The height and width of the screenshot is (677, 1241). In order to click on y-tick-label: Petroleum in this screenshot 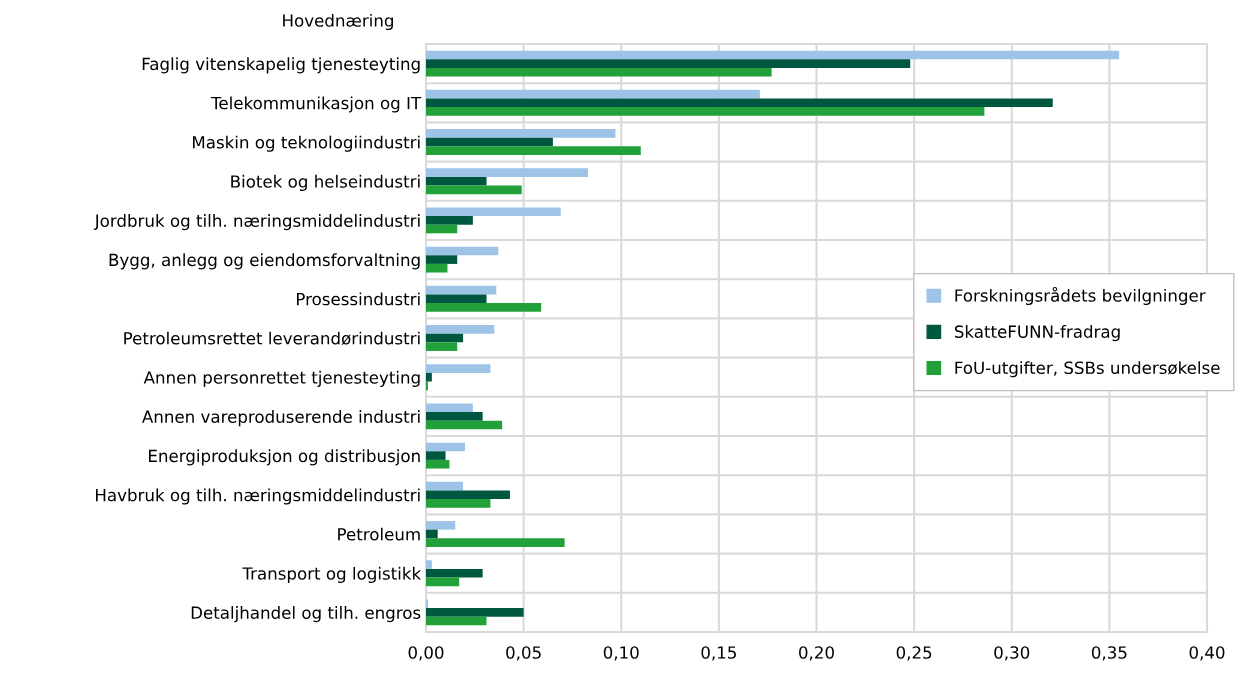, I will do `click(379, 534)`.